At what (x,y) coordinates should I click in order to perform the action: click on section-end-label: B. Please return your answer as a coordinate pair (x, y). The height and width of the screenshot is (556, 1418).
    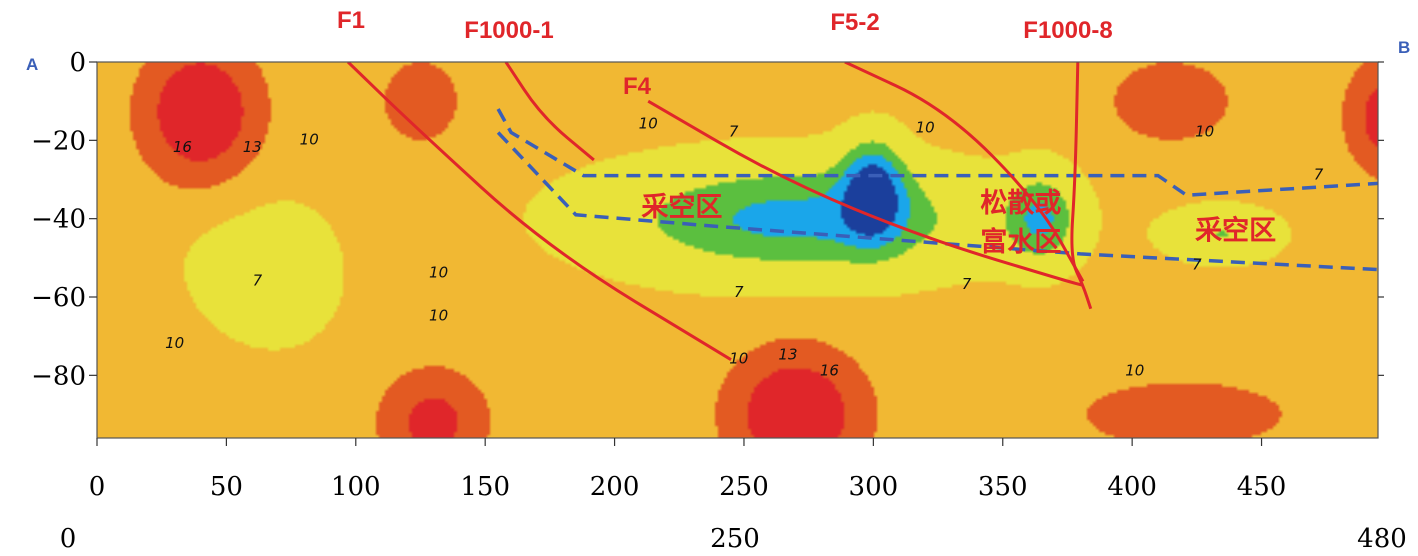
    Looking at the image, I should click on (1404, 47).